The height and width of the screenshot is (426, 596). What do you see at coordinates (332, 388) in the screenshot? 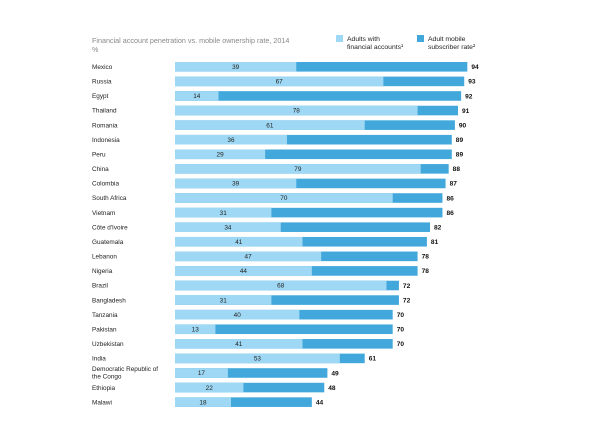
I see `value-mobile-ethiopia: 48` at bounding box center [332, 388].